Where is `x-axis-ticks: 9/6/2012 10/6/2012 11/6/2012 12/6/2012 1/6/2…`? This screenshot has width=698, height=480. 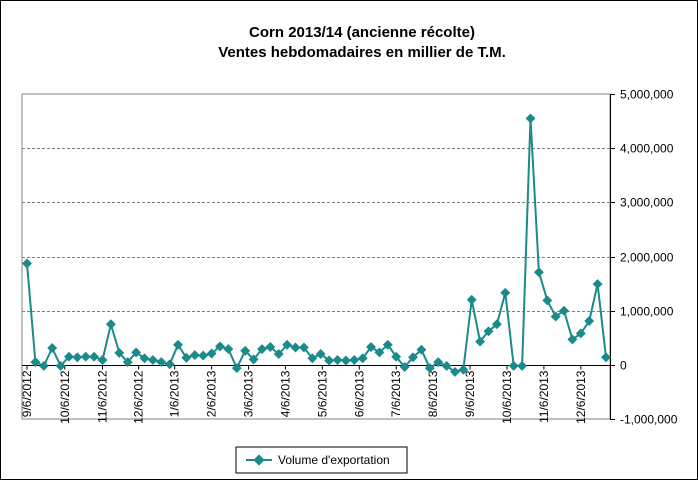
x-axis-ticks: 9/6/2012 10/6/2012 11/6/2012 12/6/2012 1/6/2… is located at coordinates (304, 394).